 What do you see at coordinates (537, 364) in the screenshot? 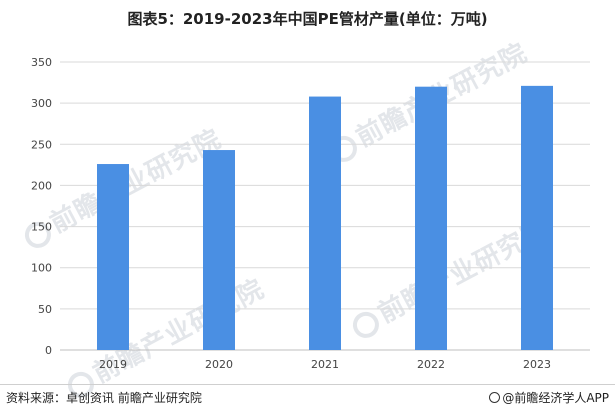
I see `x-tick-label: 2023` at bounding box center [537, 364].